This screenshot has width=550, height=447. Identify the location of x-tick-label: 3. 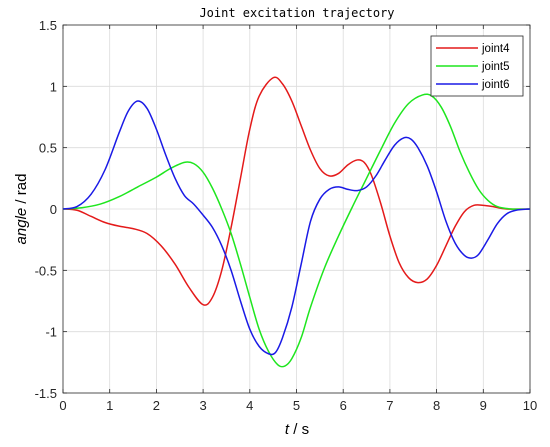
(202, 405).